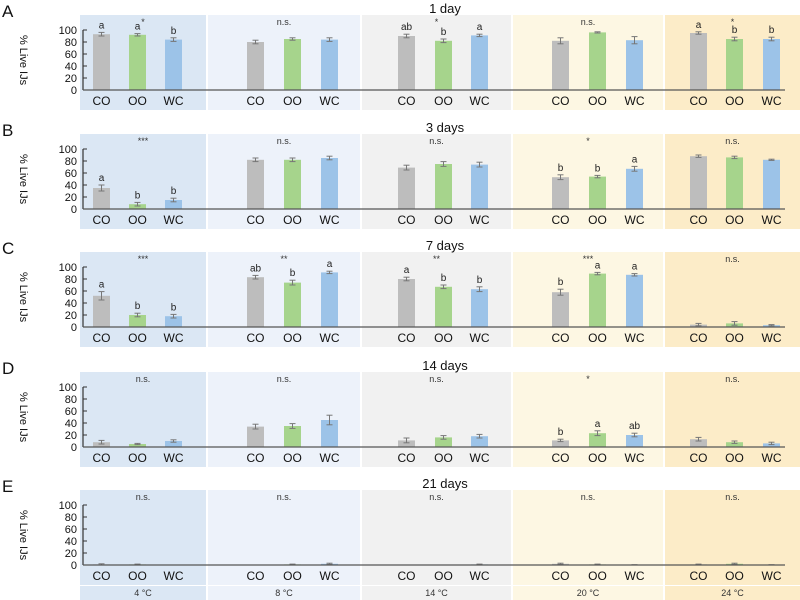  Describe the element at coordinates (23, 179) in the screenshot. I see `y-axis-label: % Live IJs` at that location.